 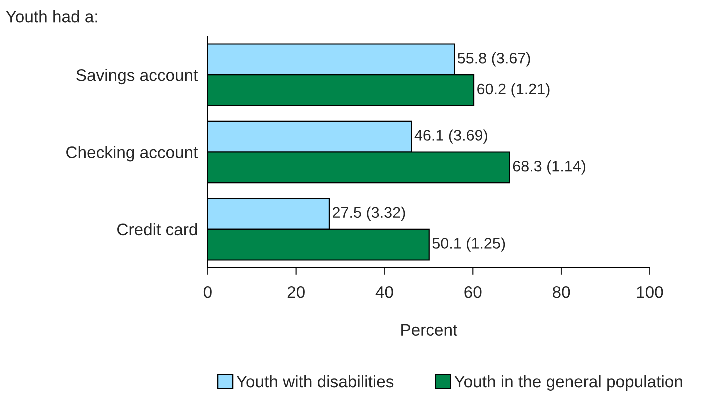 I want to click on data-label: 27.5 (3.32), so click(x=369, y=214).